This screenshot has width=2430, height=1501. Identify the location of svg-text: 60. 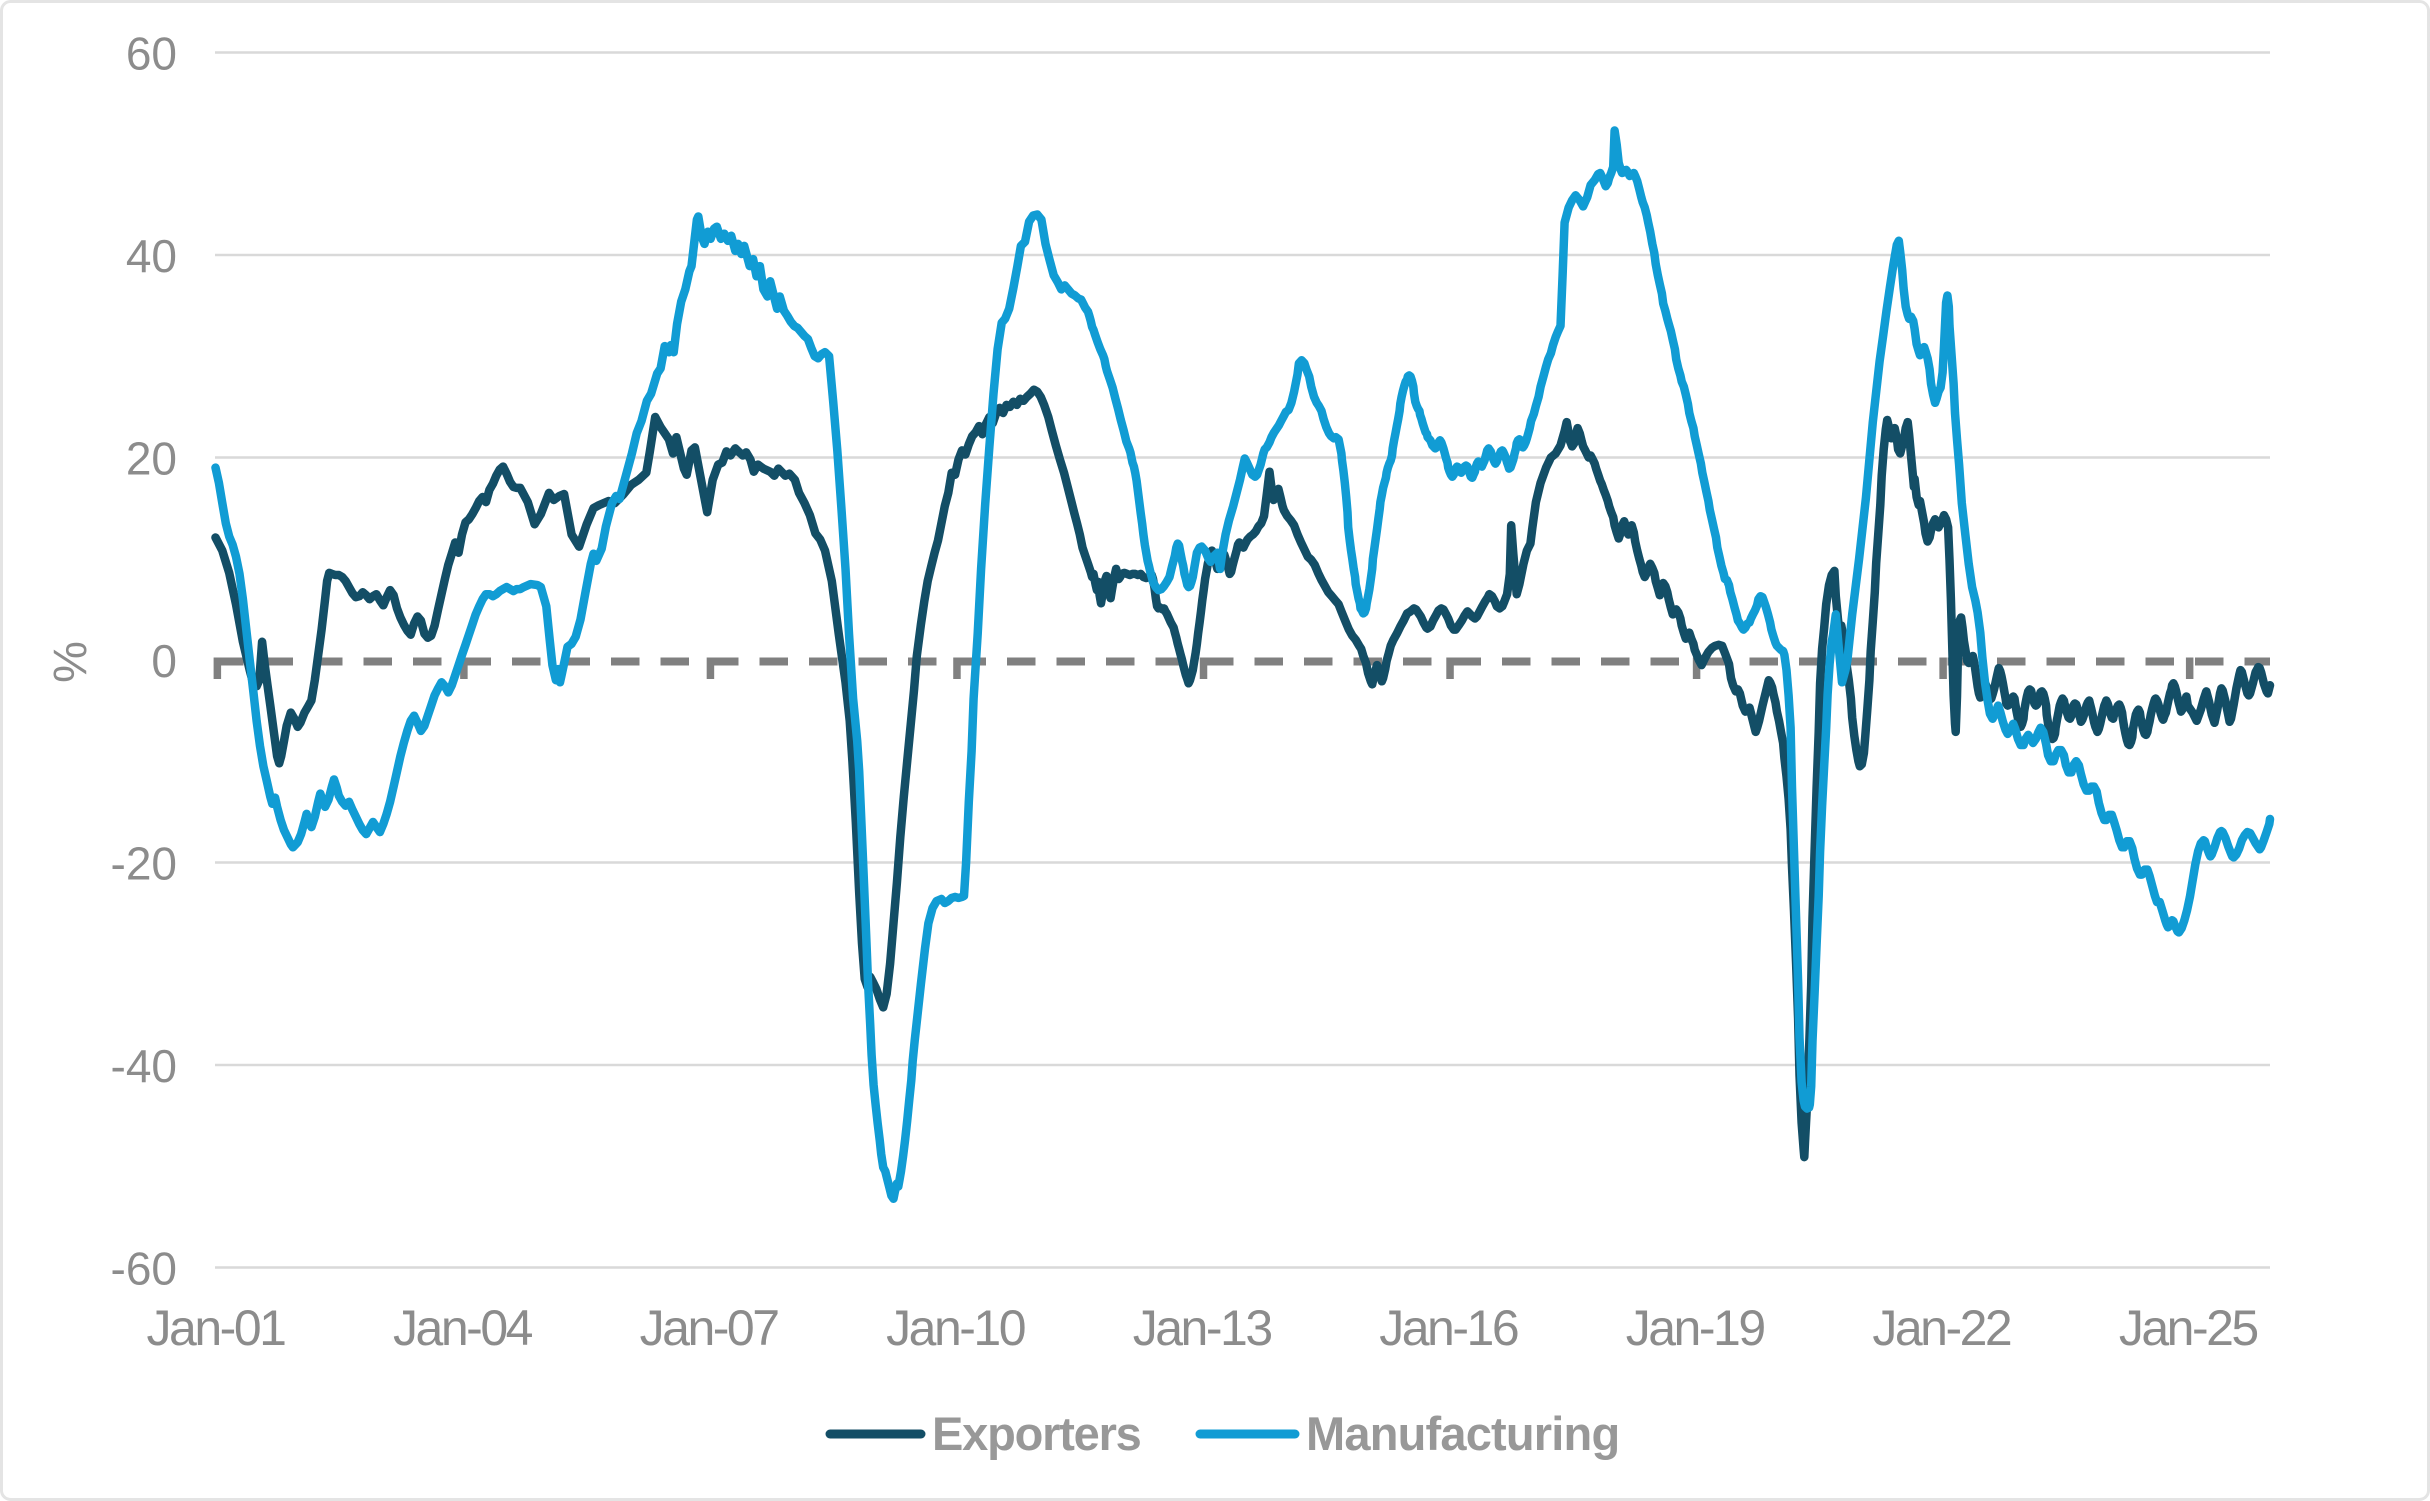
(151, 54).